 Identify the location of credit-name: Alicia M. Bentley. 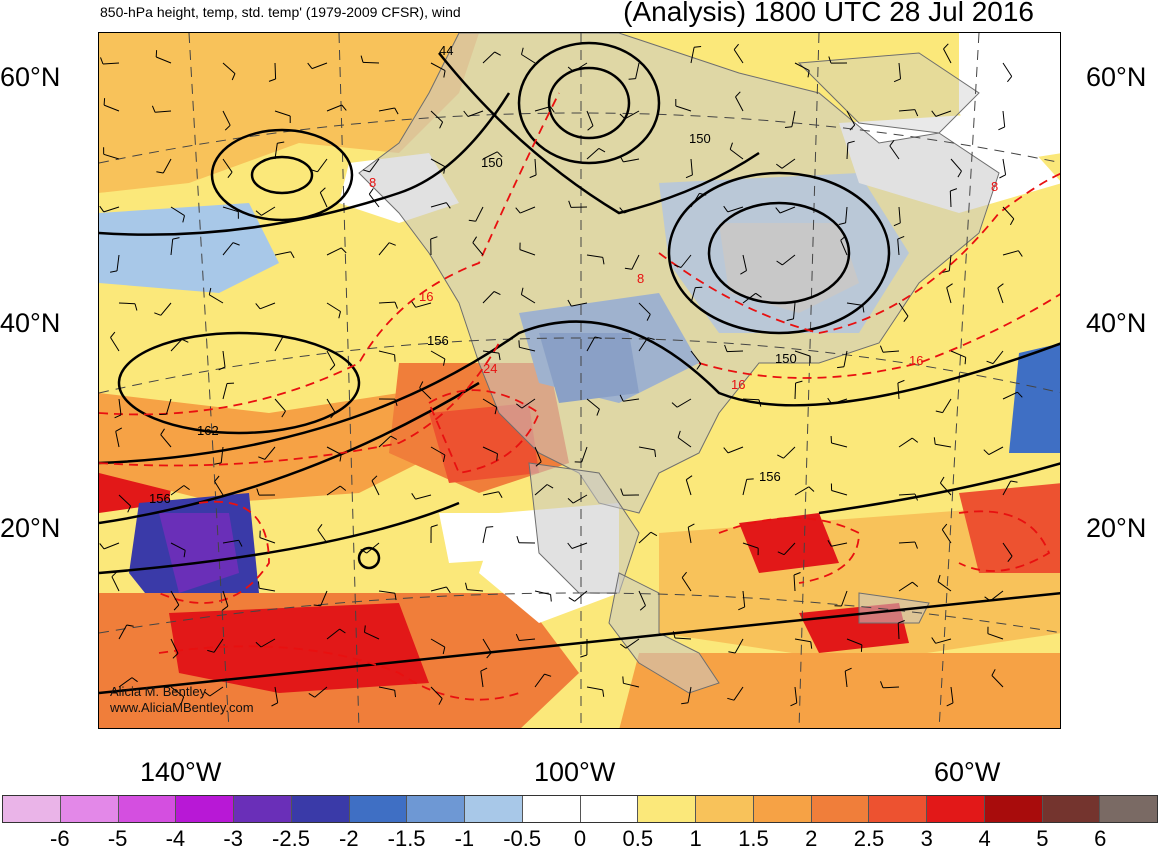
(158, 691).